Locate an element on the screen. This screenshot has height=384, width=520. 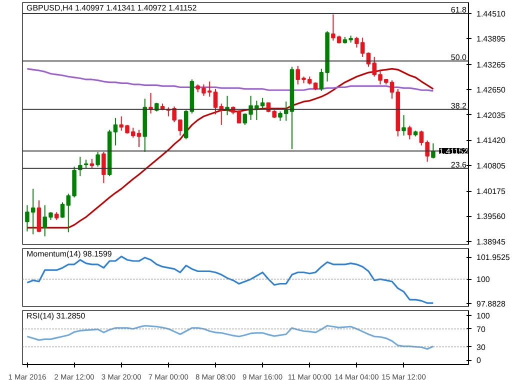
y-tick-label: 1.40175 is located at coordinates (491, 191).